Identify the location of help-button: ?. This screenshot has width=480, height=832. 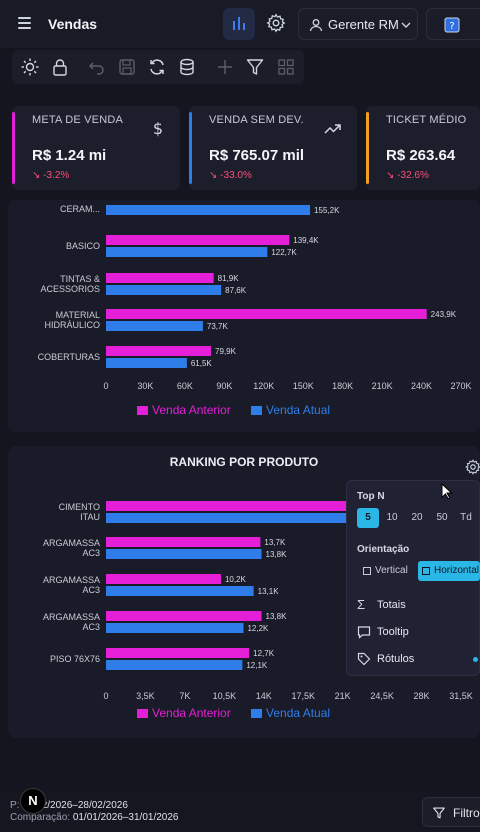
(453, 24).